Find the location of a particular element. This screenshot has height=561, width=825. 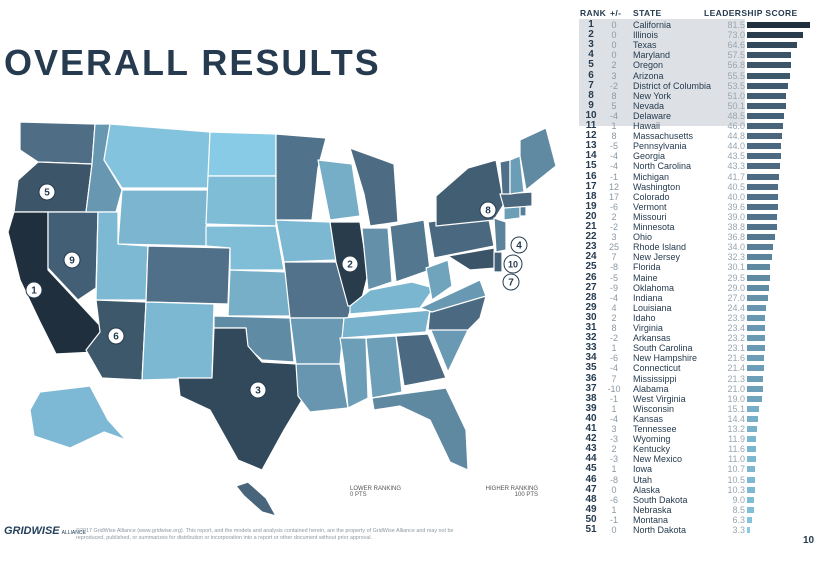

table-row: 7 -2 District of Columbia 53.5 is located at coordinates (695, 85).